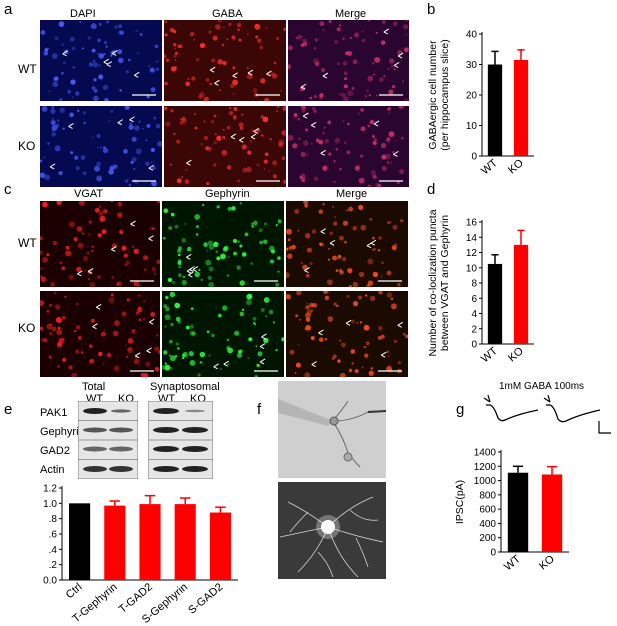 The width and height of the screenshot is (617, 626). I want to click on panel-a-label: a, so click(8, 9).